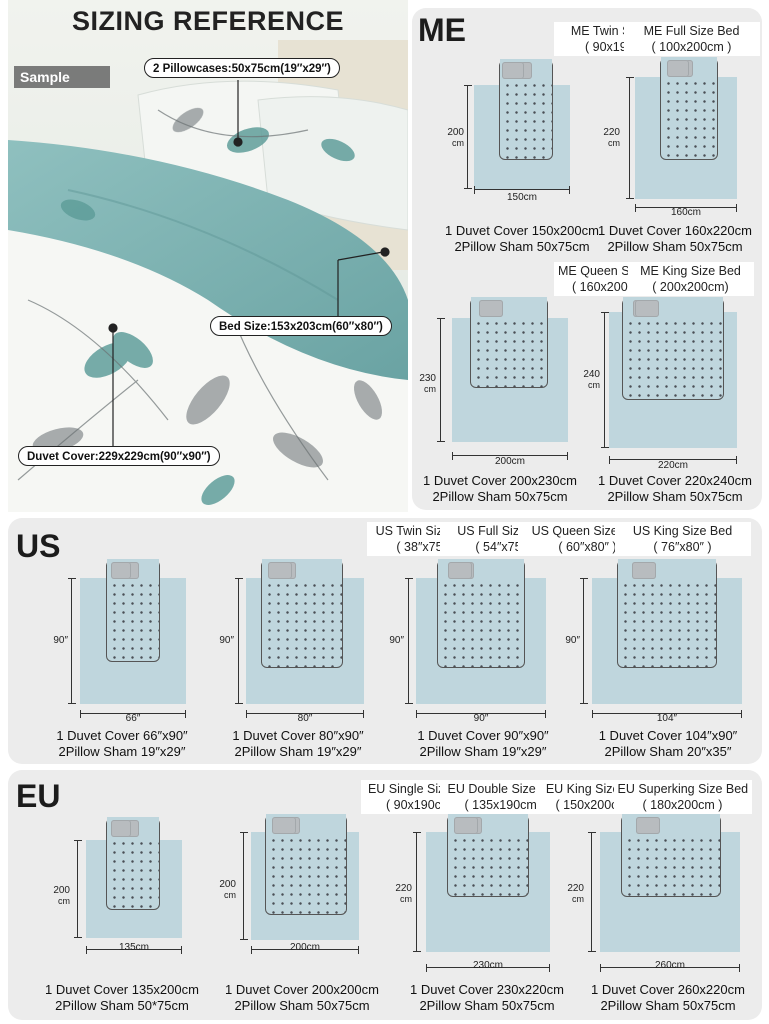 This screenshot has width=769, height=1024. What do you see at coordinates (675, 230) in the screenshot?
I see `me-card-1-duvet-spec: 1 Duvet Cover 160x220cm` at bounding box center [675, 230].